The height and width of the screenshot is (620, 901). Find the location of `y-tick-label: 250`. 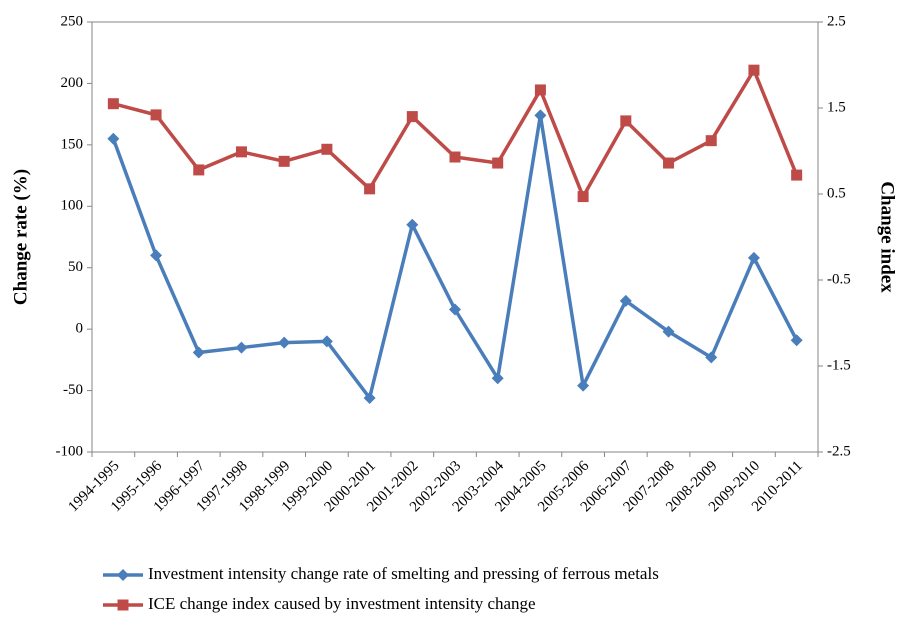

y-tick-label: 250 is located at coordinates (72, 21).